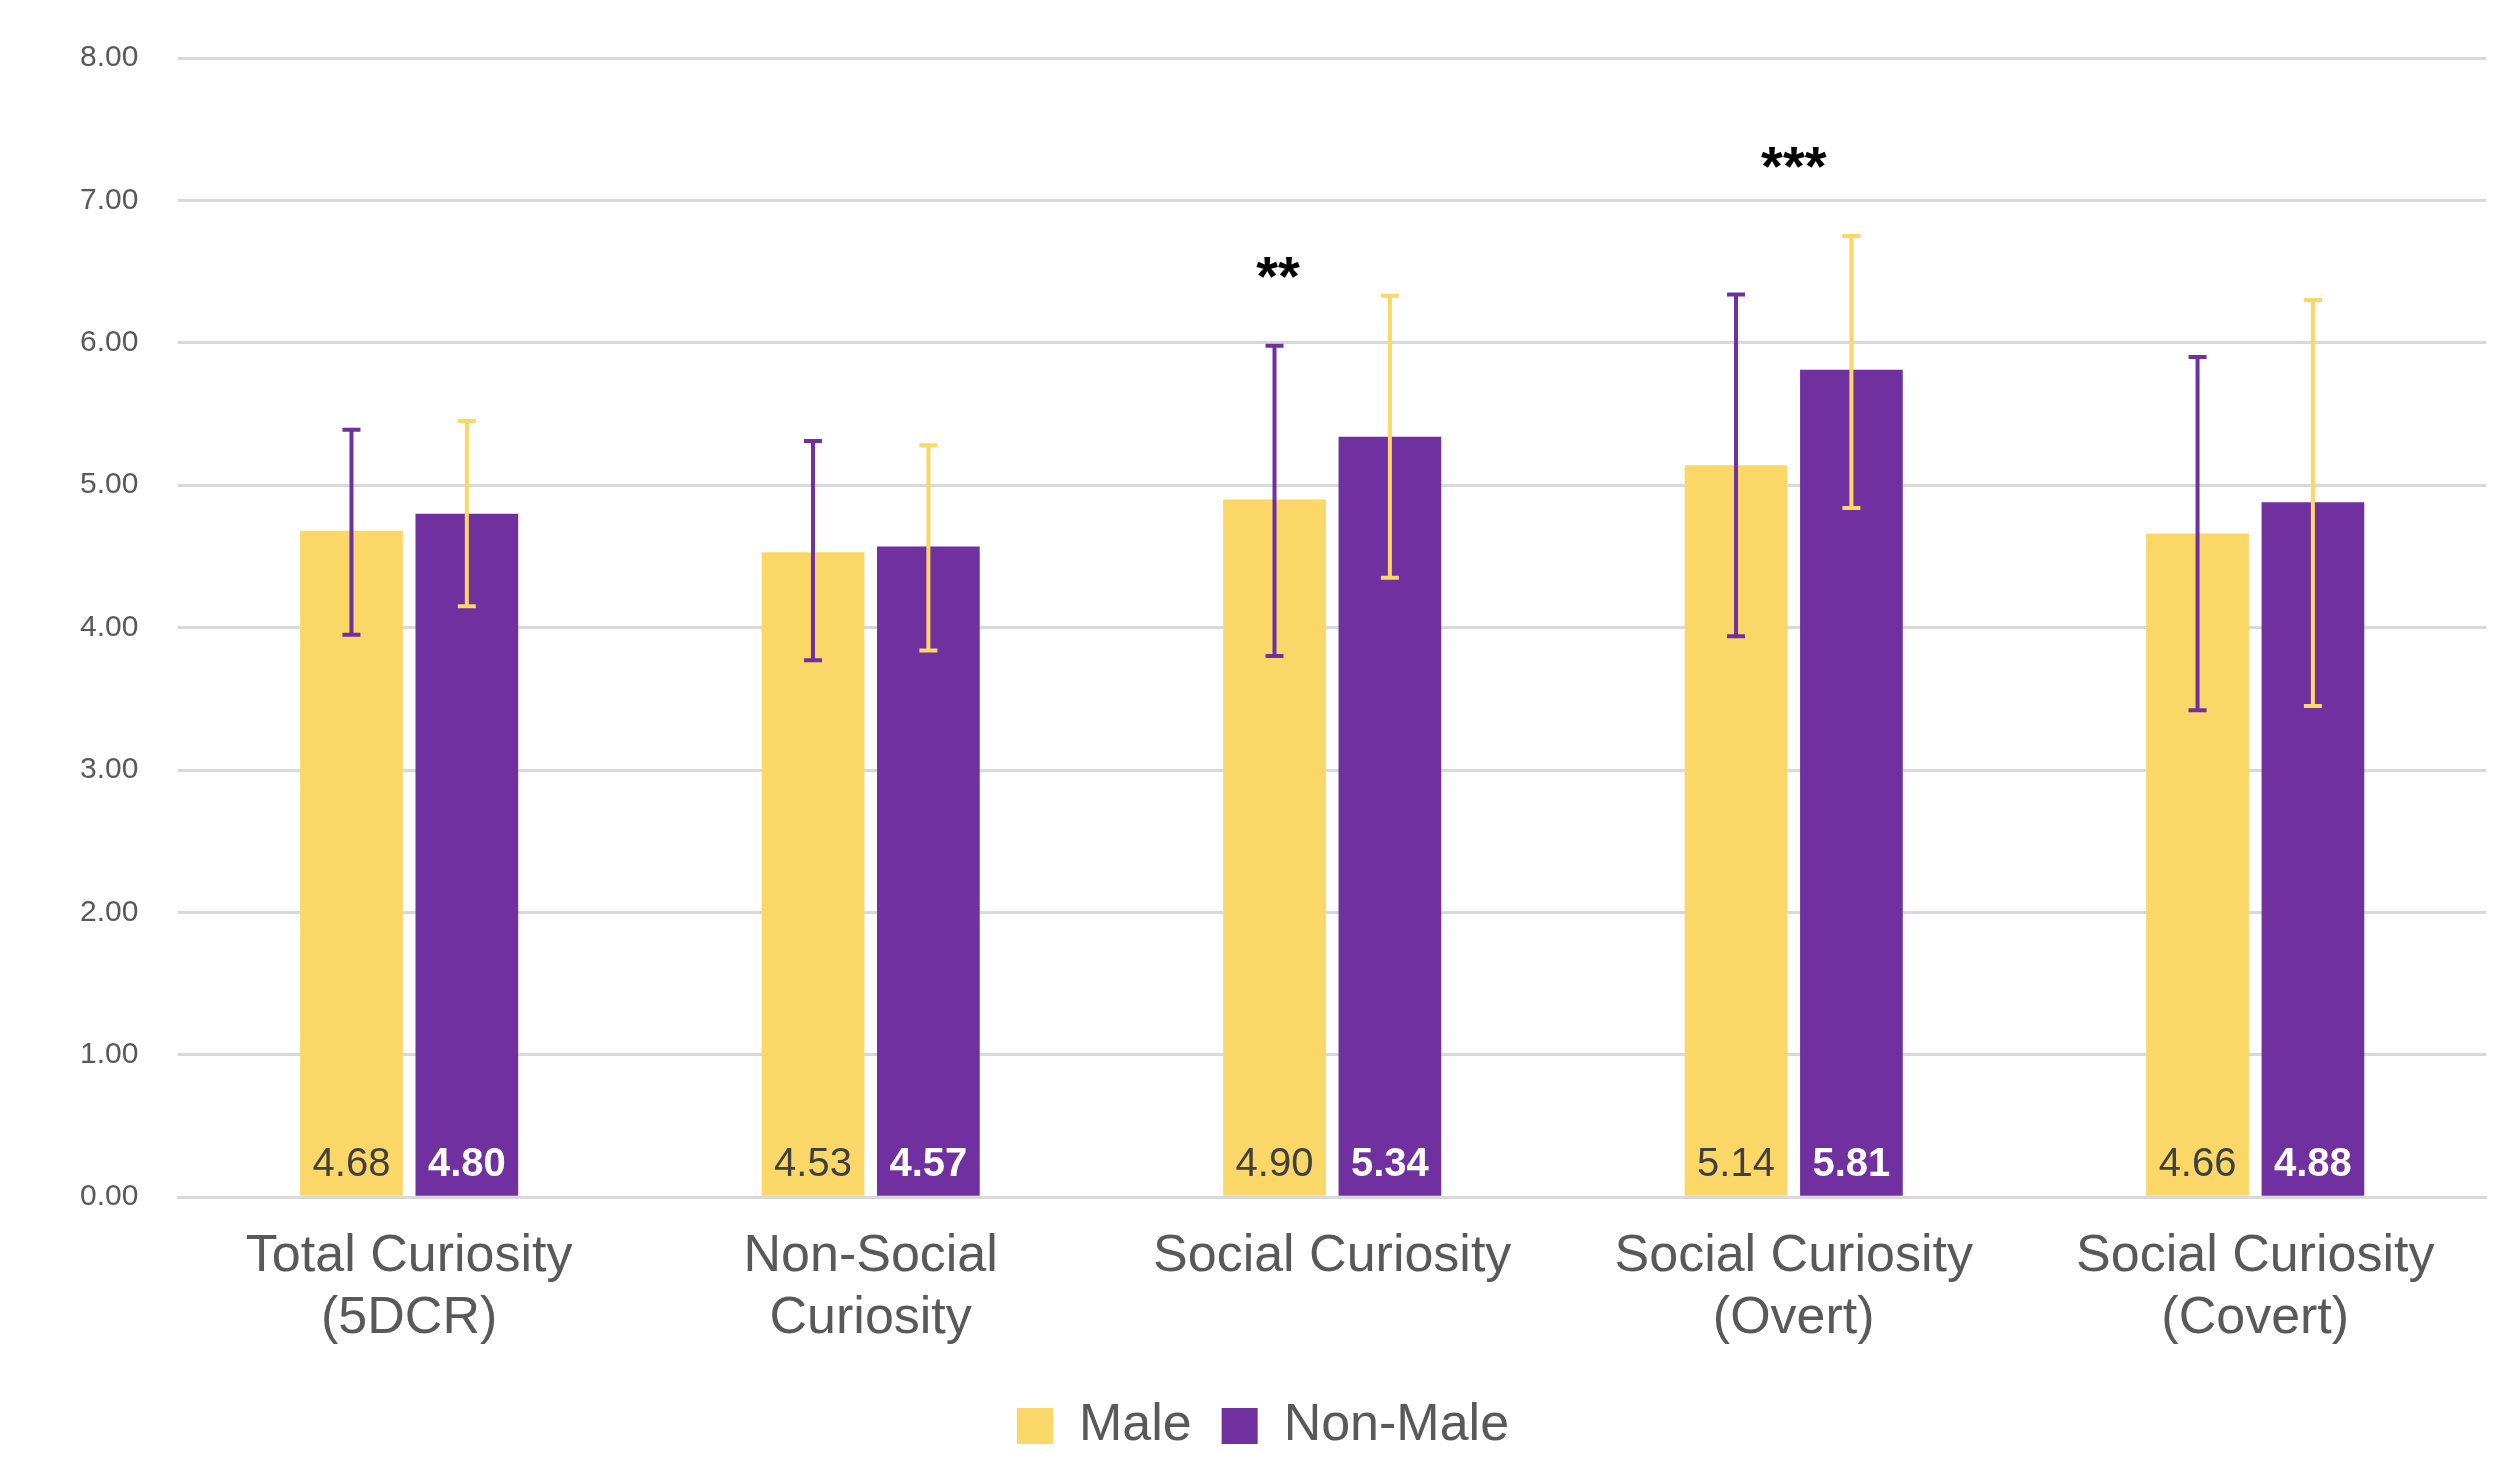 This screenshot has width=2516, height=1472. I want to click on data-label: 4.80, so click(466, 1162).